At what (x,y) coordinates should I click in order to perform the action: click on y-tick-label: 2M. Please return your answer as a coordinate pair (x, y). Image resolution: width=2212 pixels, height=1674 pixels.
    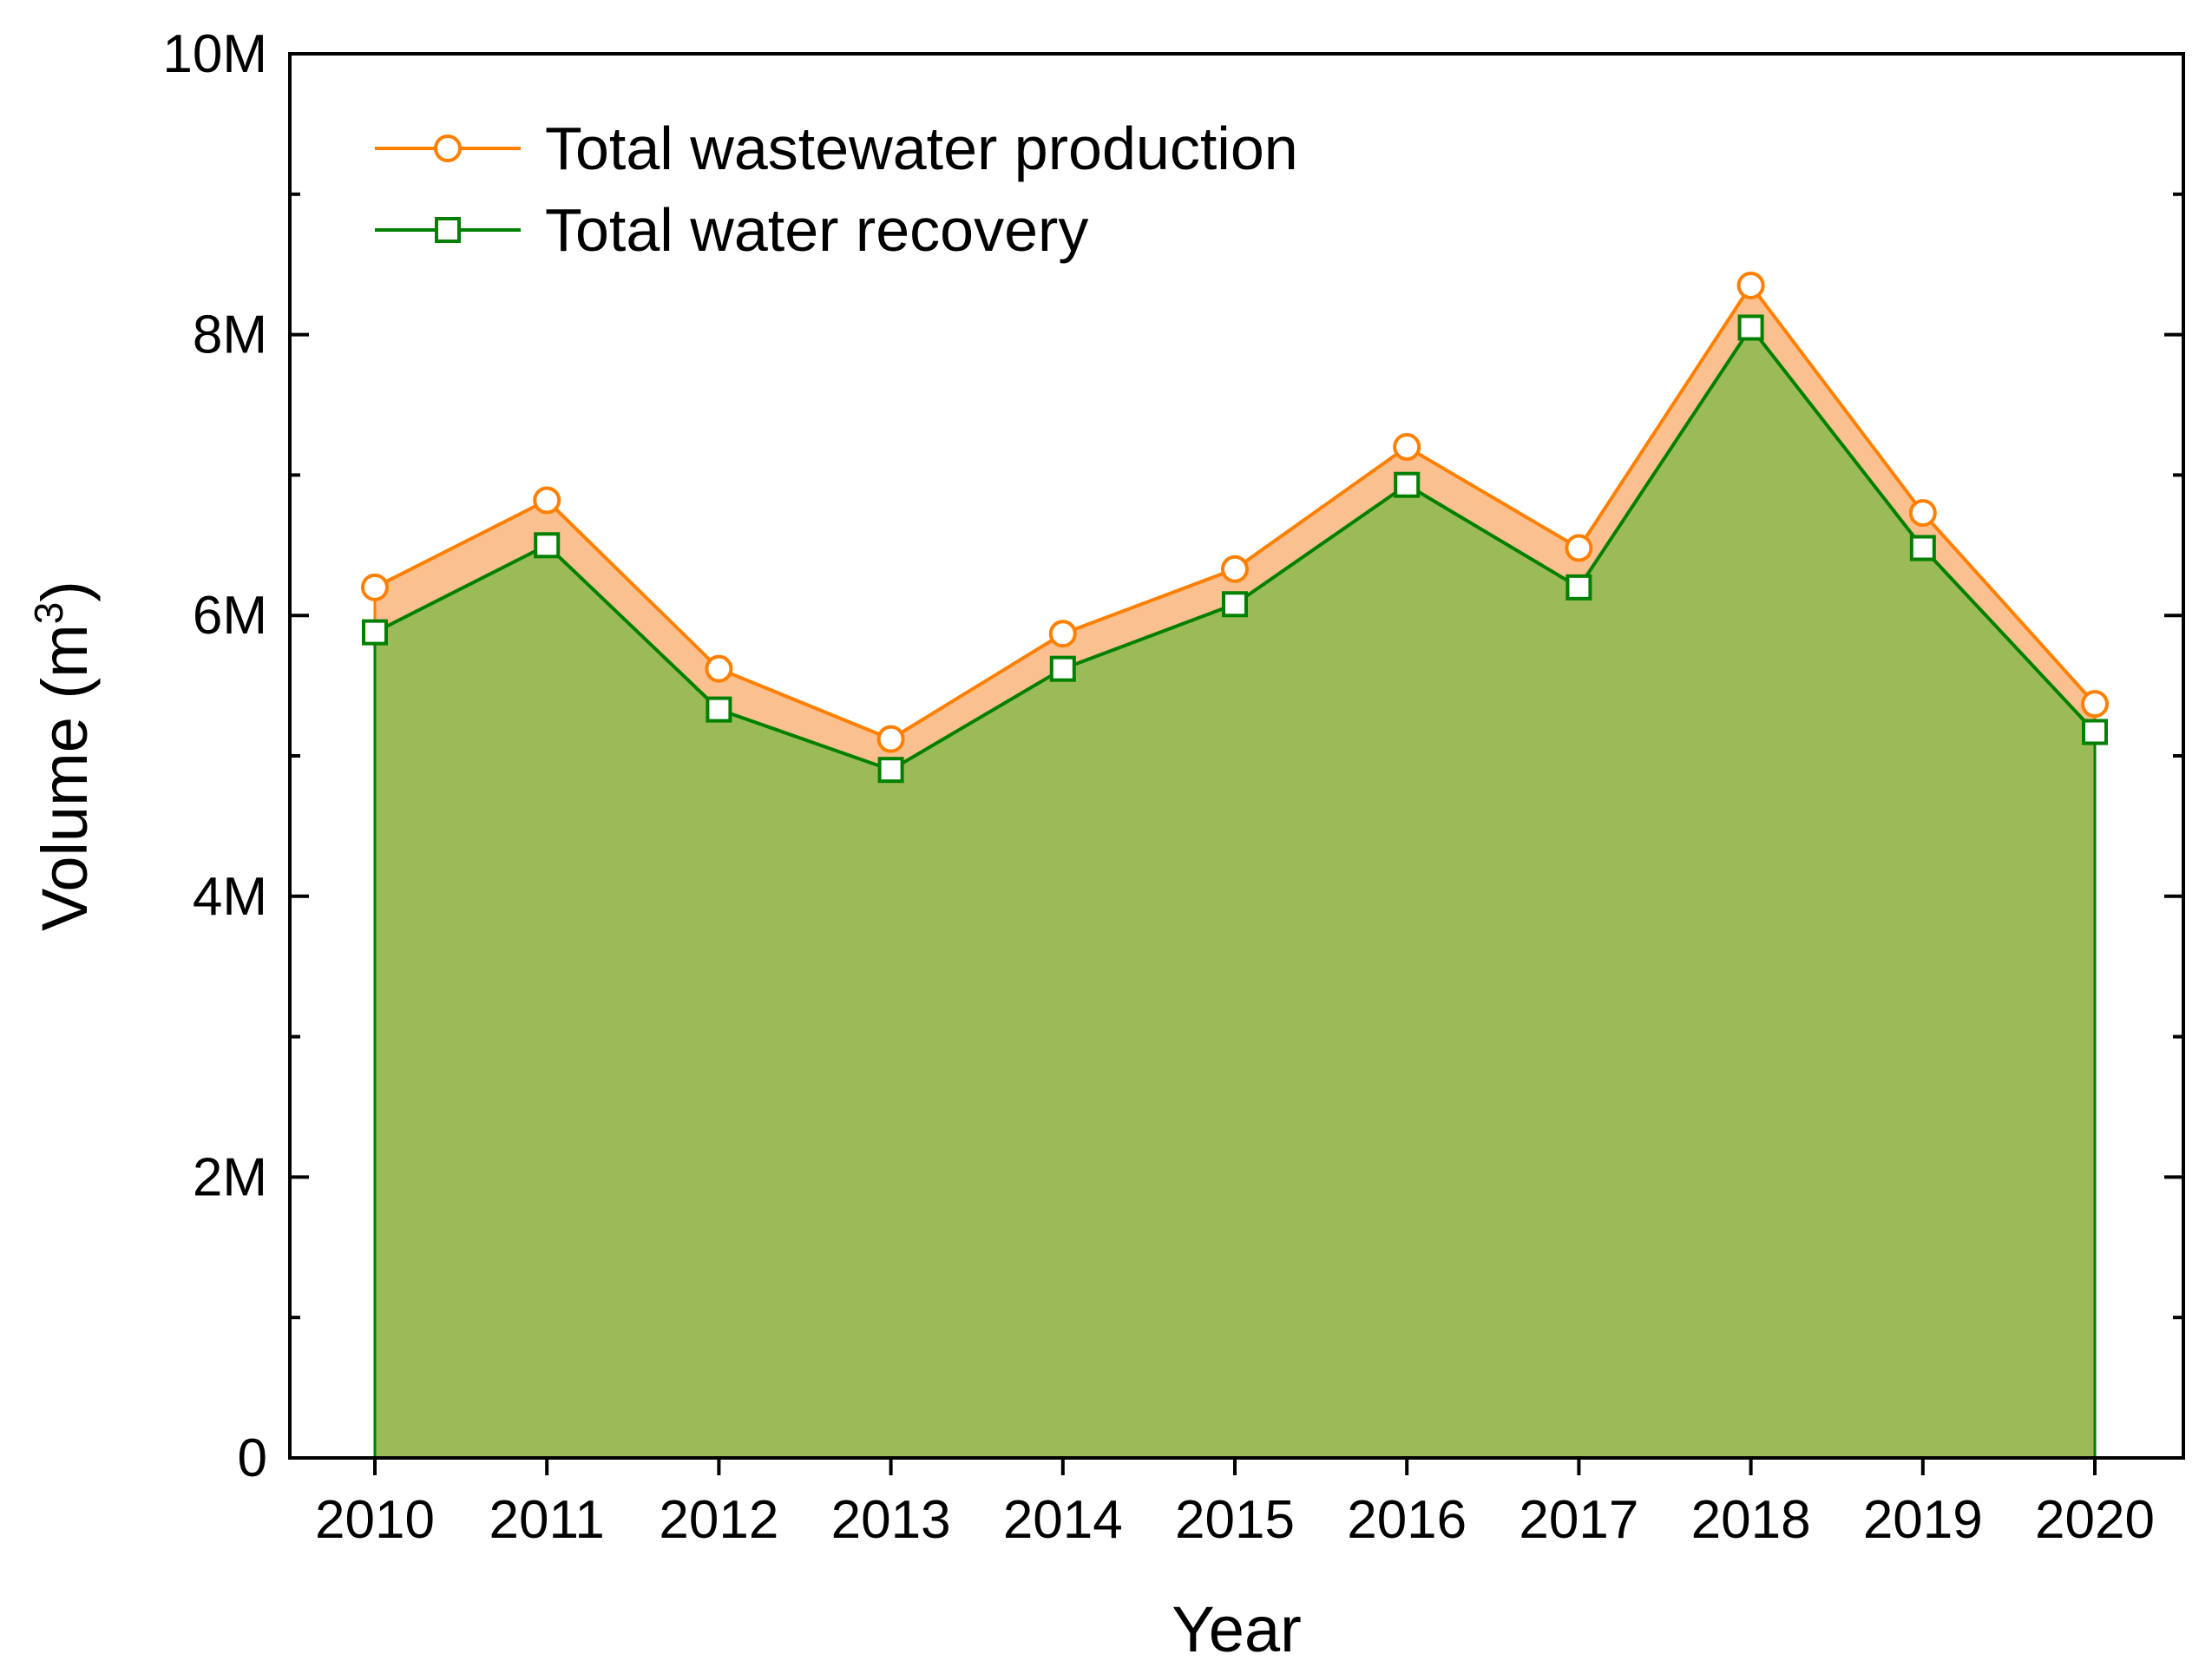
    Looking at the image, I should click on (230, 1177).